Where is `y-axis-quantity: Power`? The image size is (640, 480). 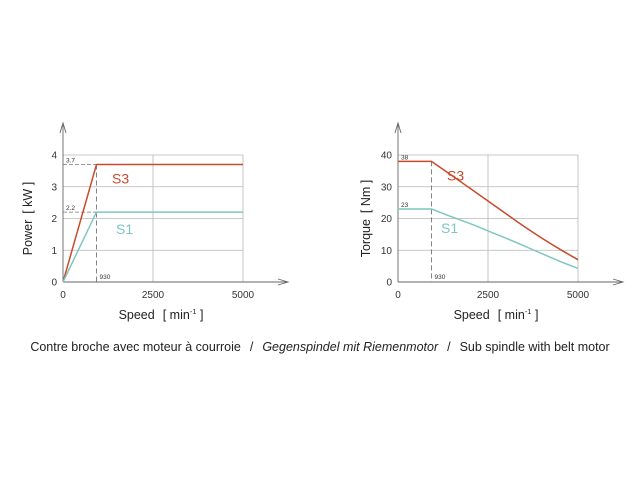 y-axis-quantity: Power is located at coordinates (28, 237).